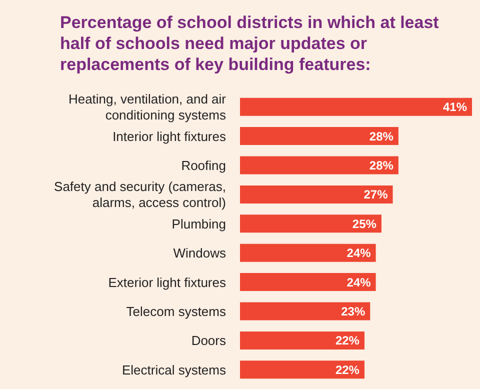 The height and width of the screenshot is (389, 480). Describe the element at coordinates (250, 44) in the screenshot. I see `chart-title: Percentage of school districts in which at least half of schools need major updates or replacements of key building features:` at that location.